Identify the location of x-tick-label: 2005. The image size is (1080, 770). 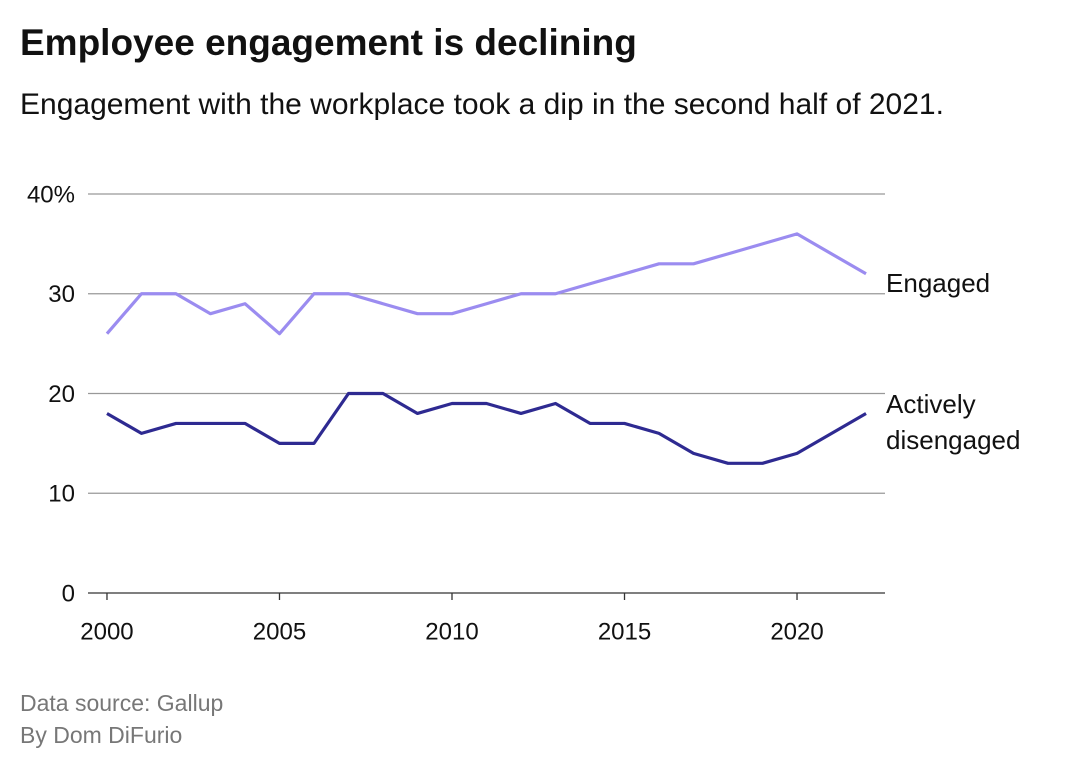
(279, 631).